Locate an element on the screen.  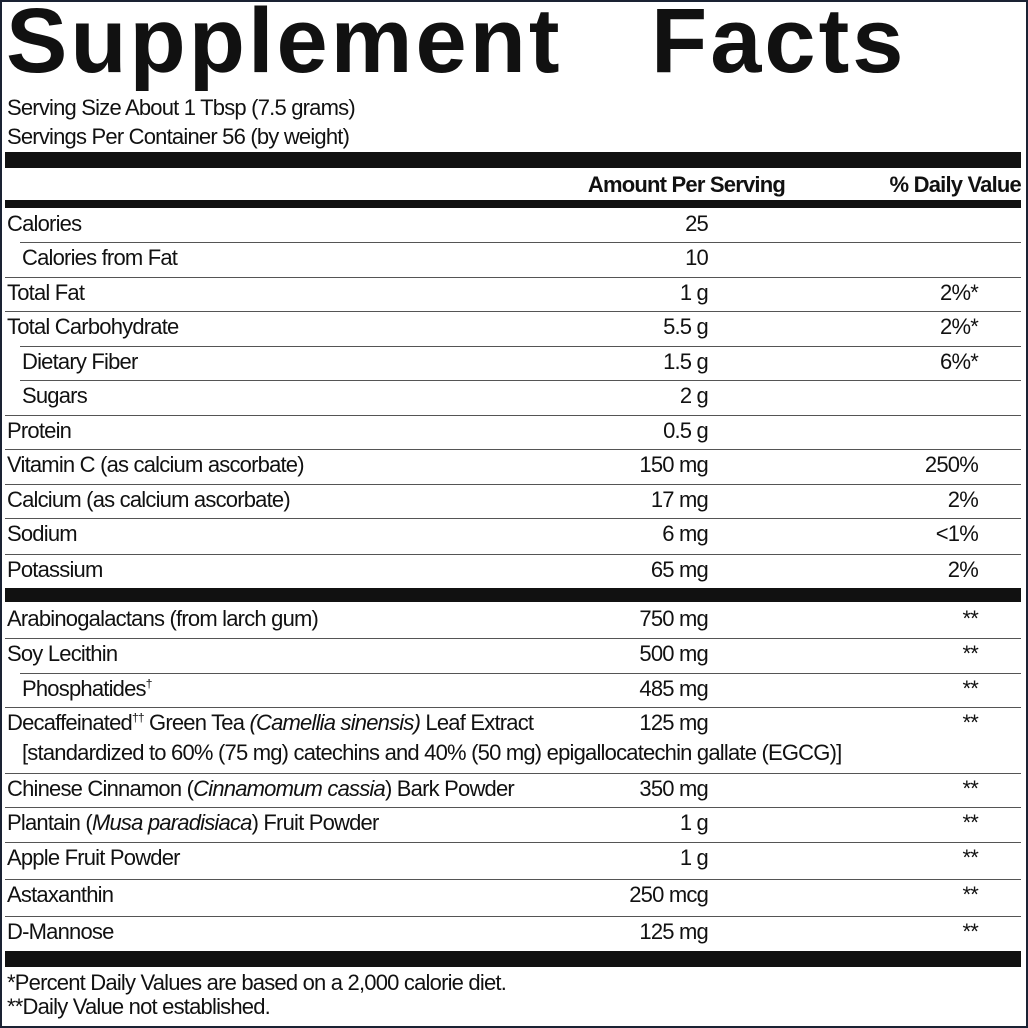
footnote-not-established: **Daily Value not established. is located at coordinates (139, 1006).